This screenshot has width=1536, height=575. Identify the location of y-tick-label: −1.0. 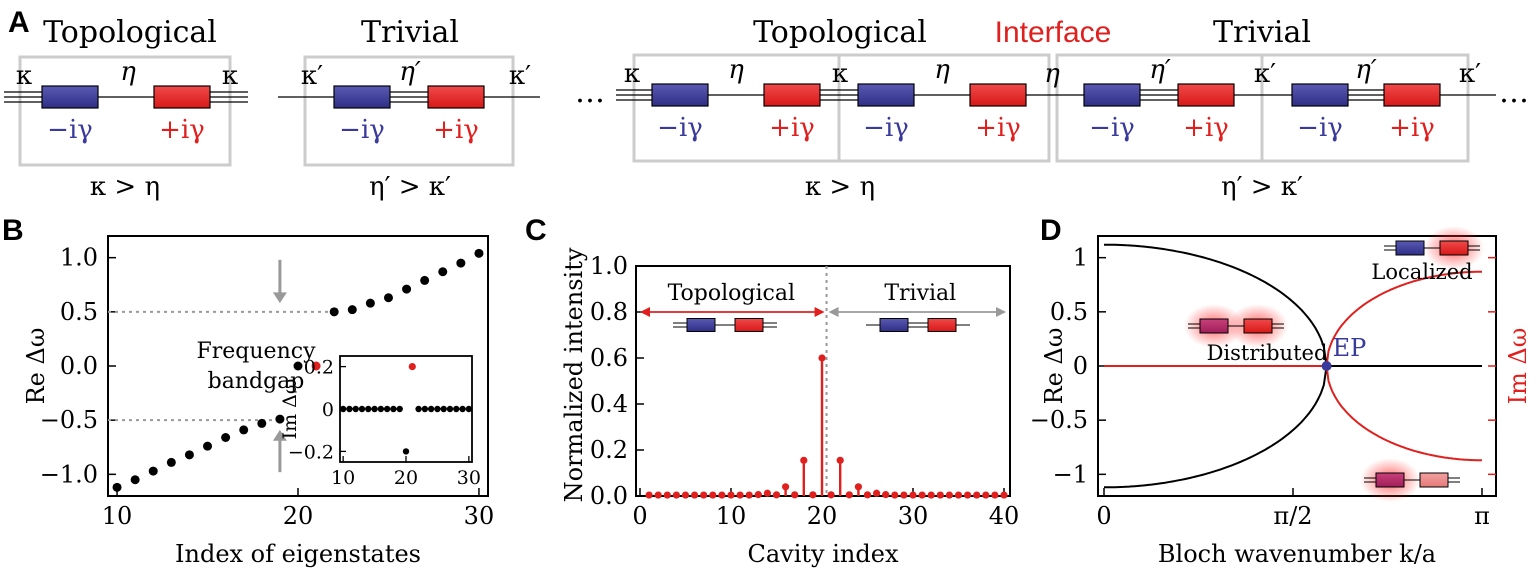
(69, 474).